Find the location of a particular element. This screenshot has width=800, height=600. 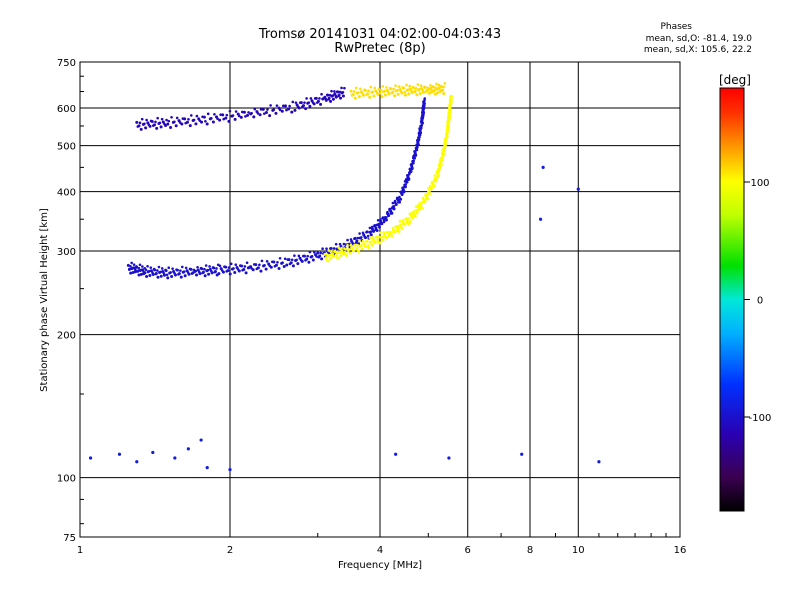

chart-subtitle: RwPretec (8p) is located at coordinates (380, 48).